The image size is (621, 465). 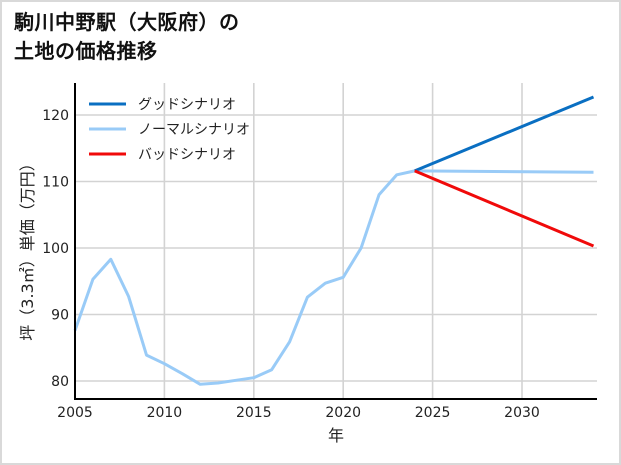 What do you see at coordinates (187, 105) in the screenshot?
I see `legend-label: グッドシナリオ` at bounding box center [187, 105].